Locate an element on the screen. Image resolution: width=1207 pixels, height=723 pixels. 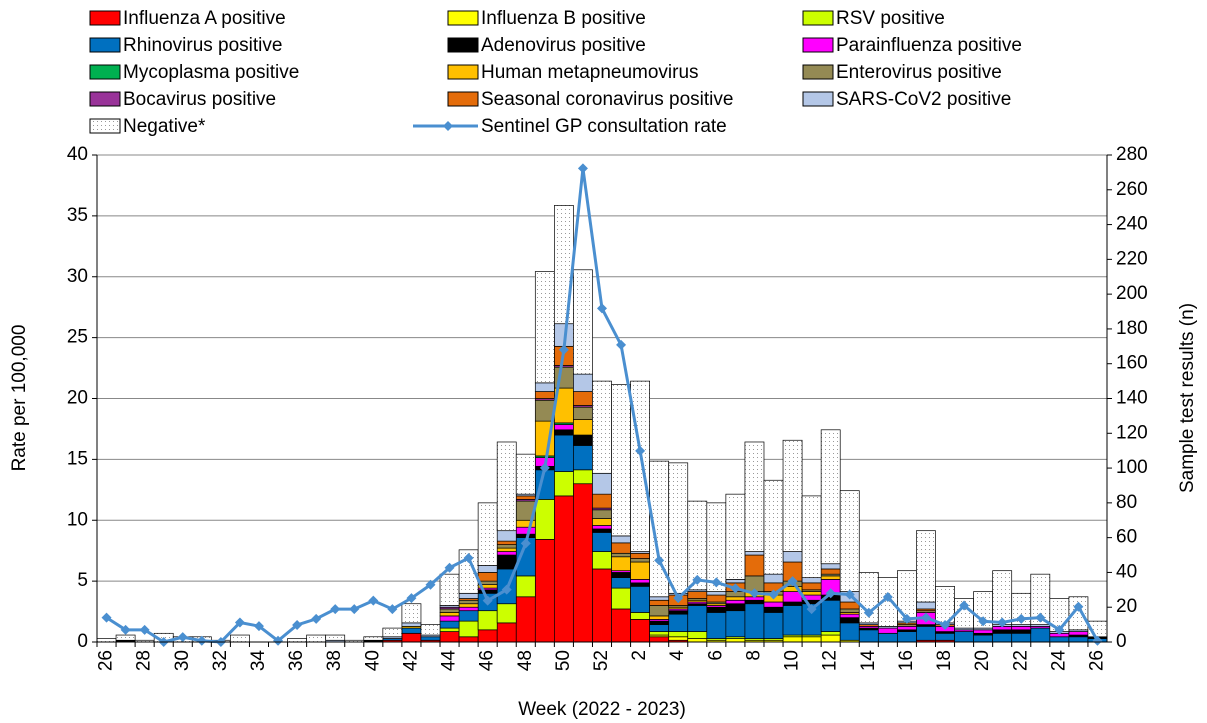
x-tick-label: 20 is located at coordinates (982, 660).